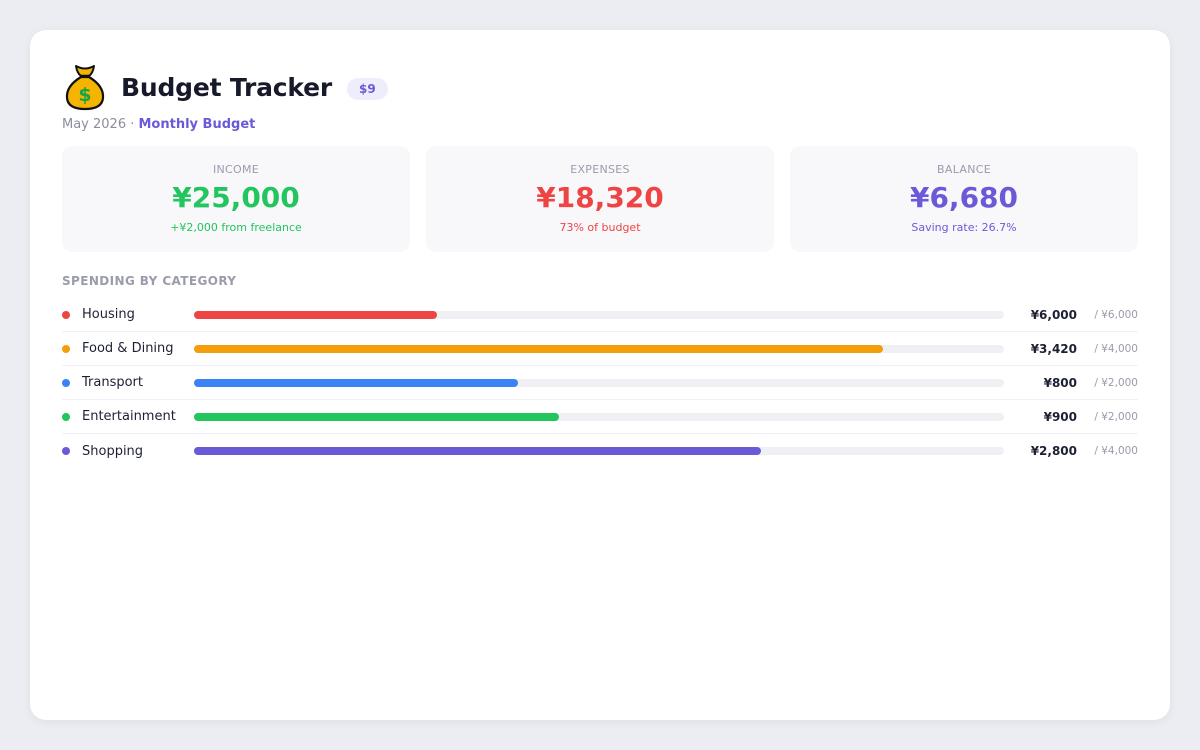 This screenshot has height=750, width=1200. I want to click on category-amount: ¥800, so click(1060, 382).